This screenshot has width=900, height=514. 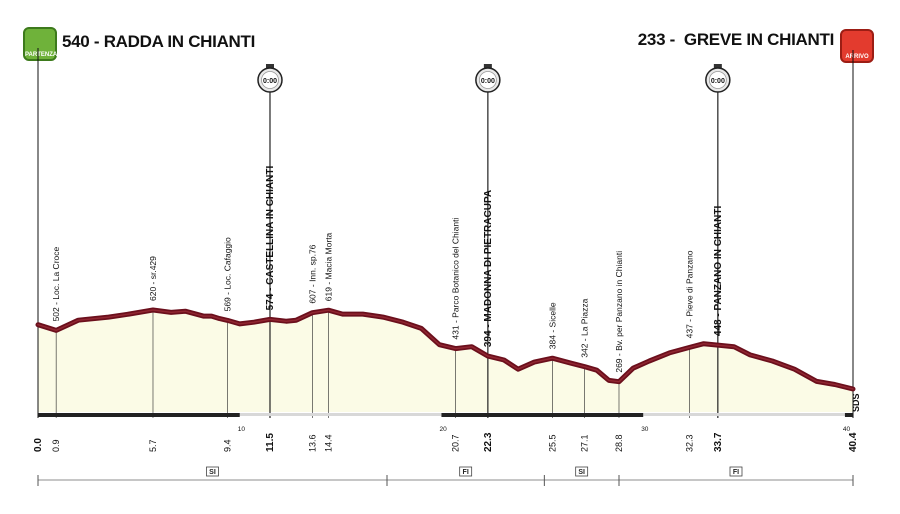 What do you see at coordinates (552, 325) in the screenshot?
I see `waypoint-label: 384 - Sicelle` at bounding box center [552, 325].